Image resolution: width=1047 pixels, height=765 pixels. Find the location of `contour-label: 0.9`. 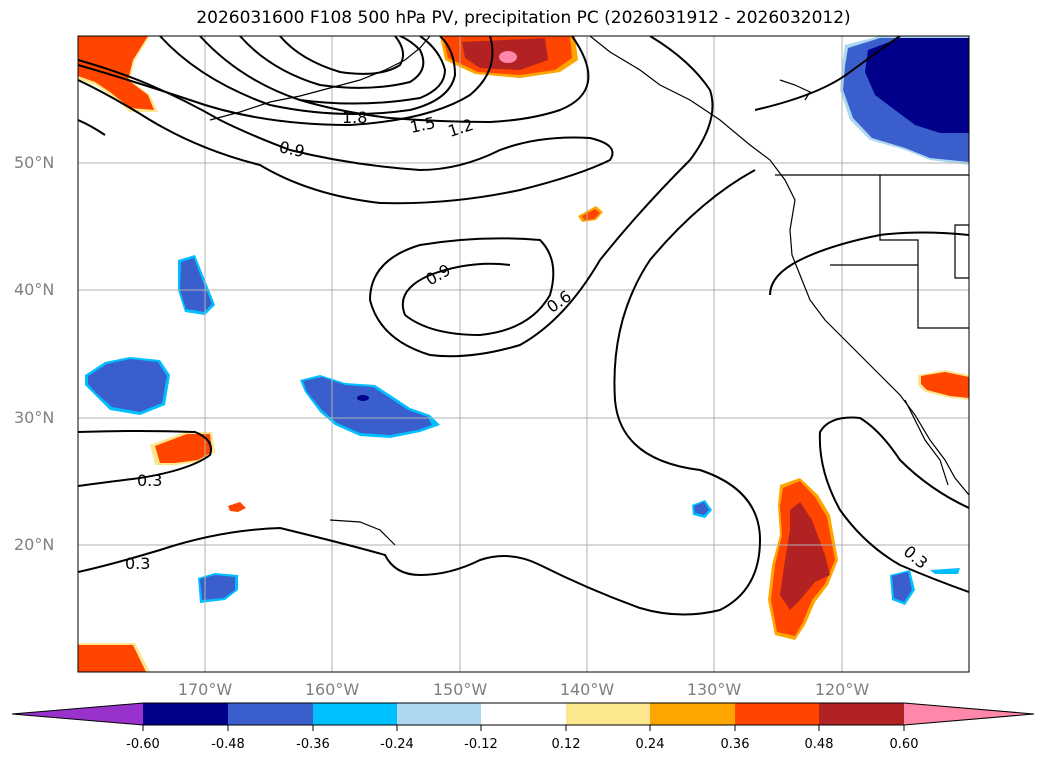

contour-label: 0.9 is located at coordinates (291, 149).